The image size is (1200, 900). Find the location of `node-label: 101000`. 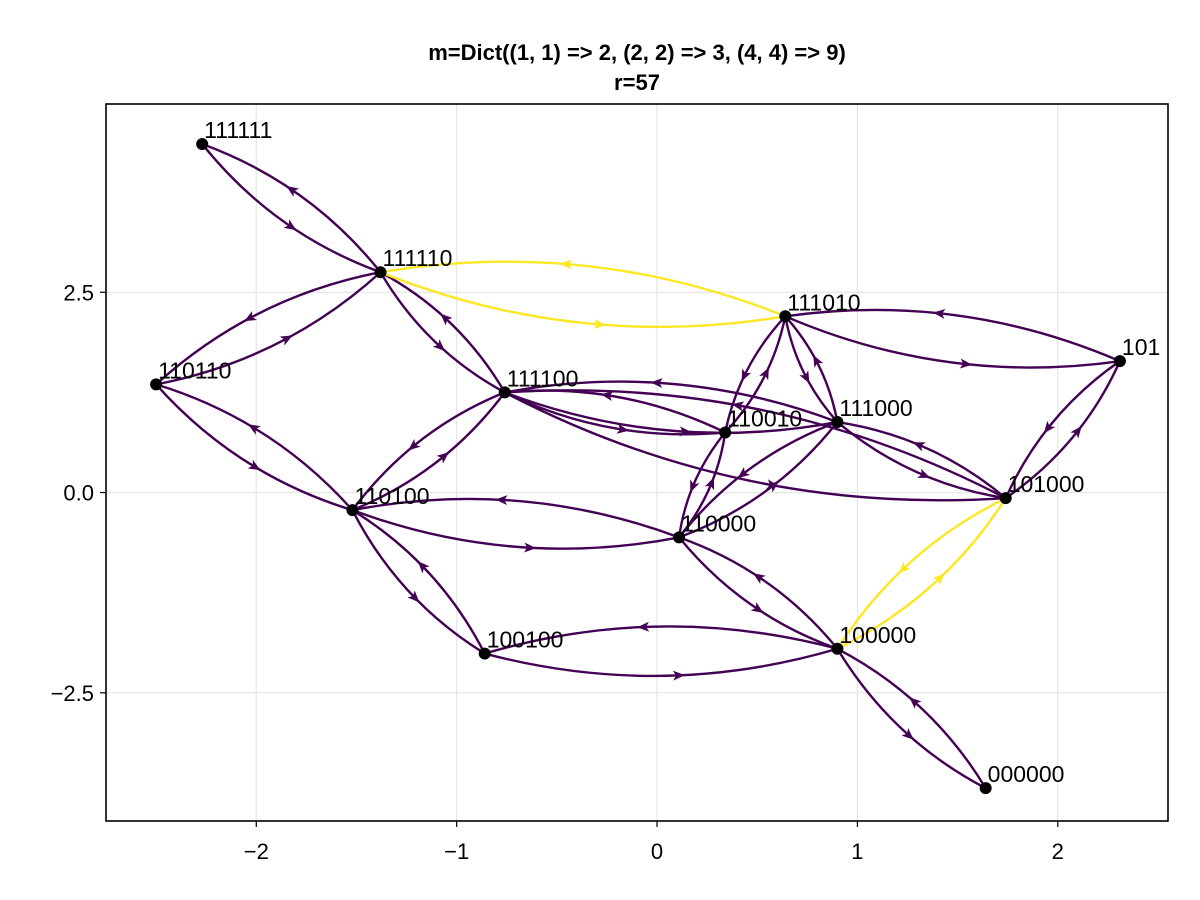

node-label: 101000 is located at coordinates (1046, 484).